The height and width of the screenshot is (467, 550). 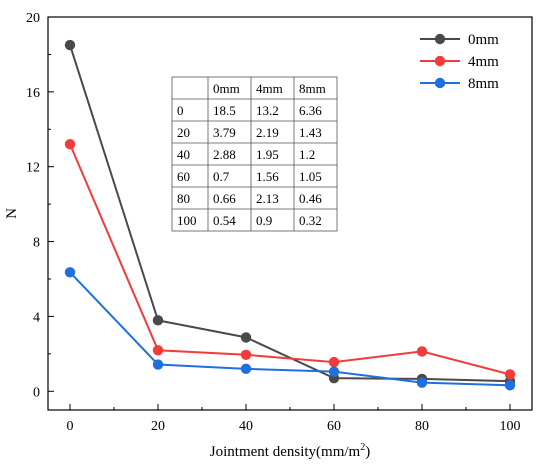 I want to click on legend-marker-4mm, so click(x=440, y=61).